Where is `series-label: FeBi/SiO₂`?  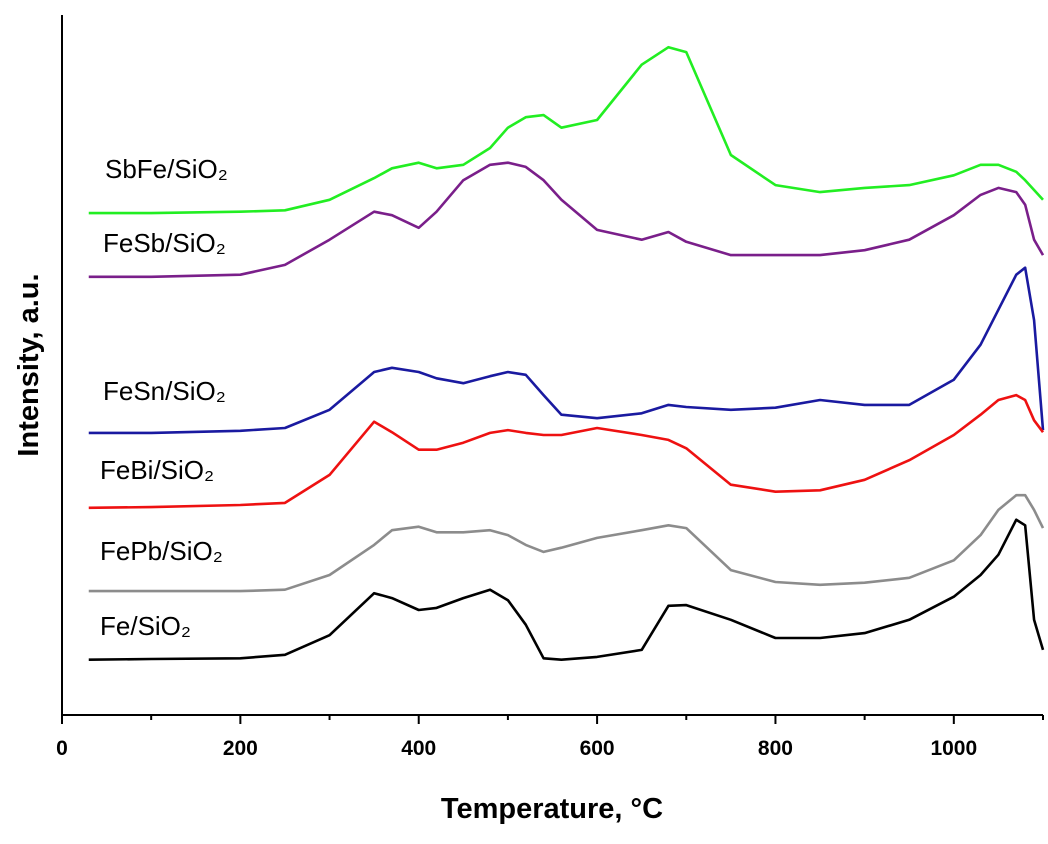 series-label: FeBi/SiO₂ is located at coordinates (157, 470).